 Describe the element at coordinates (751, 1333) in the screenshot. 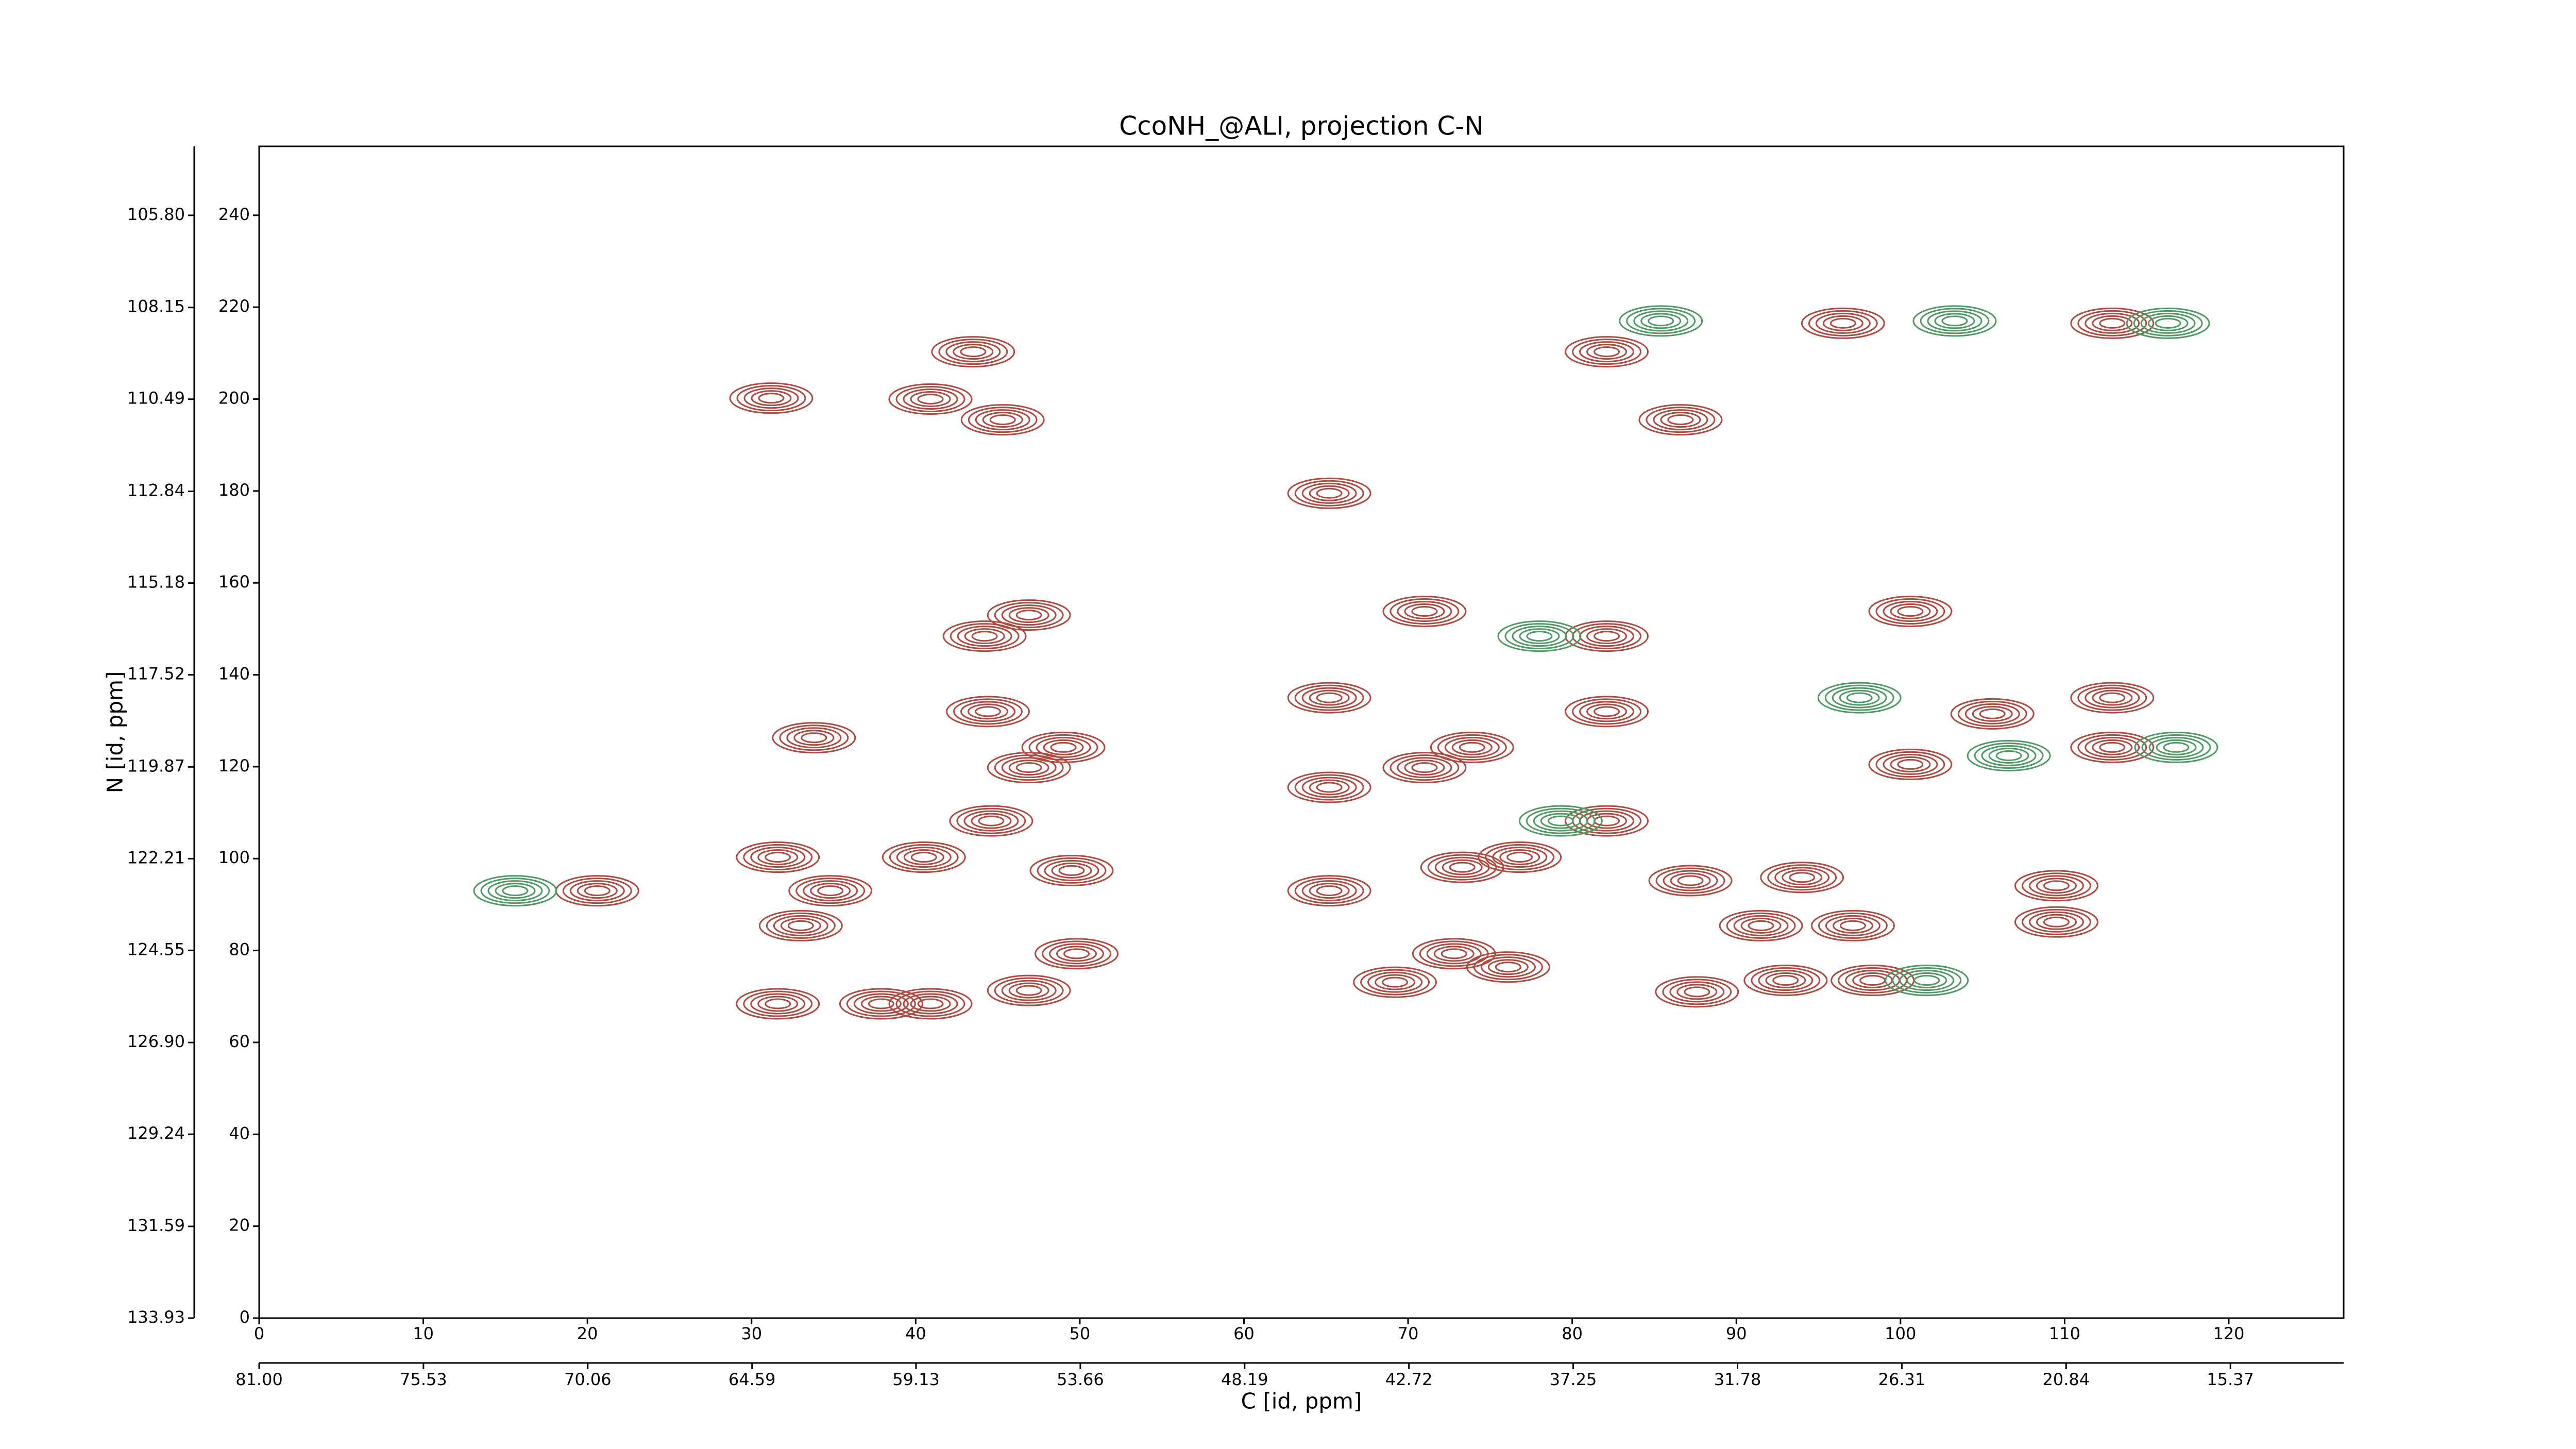

I see `x-tick-label: 30` at that location.